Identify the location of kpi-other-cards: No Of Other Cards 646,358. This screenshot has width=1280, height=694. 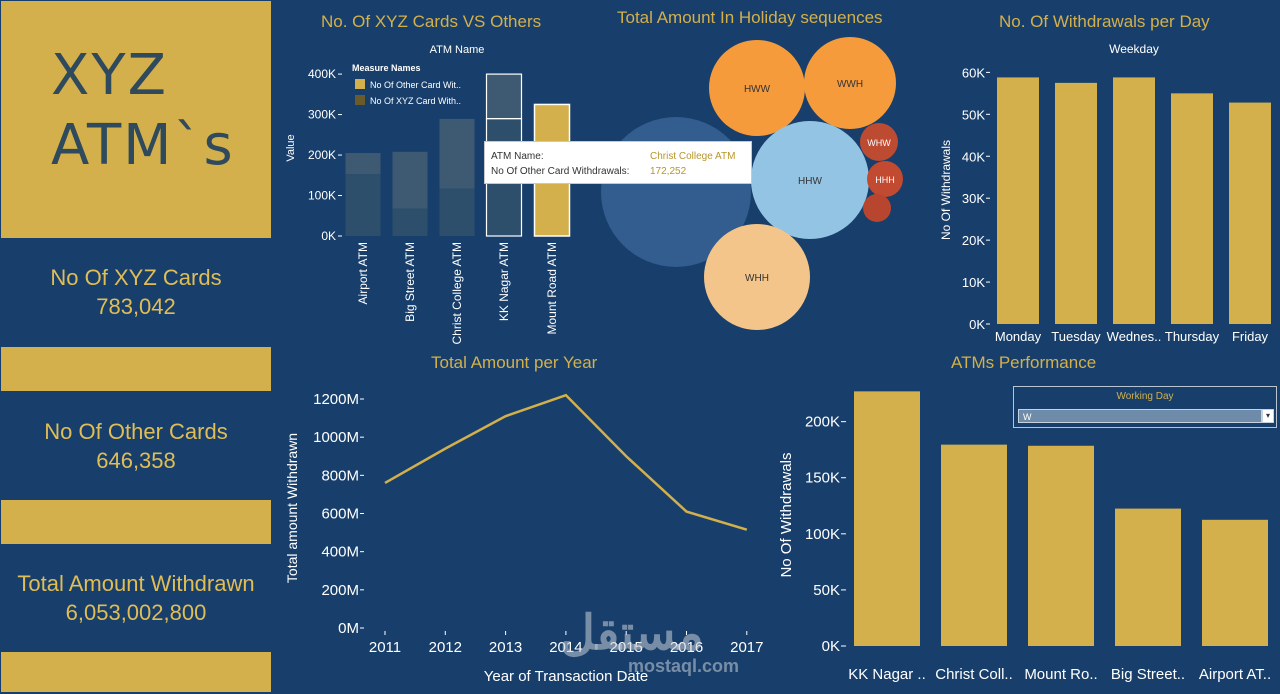
(136, 447).